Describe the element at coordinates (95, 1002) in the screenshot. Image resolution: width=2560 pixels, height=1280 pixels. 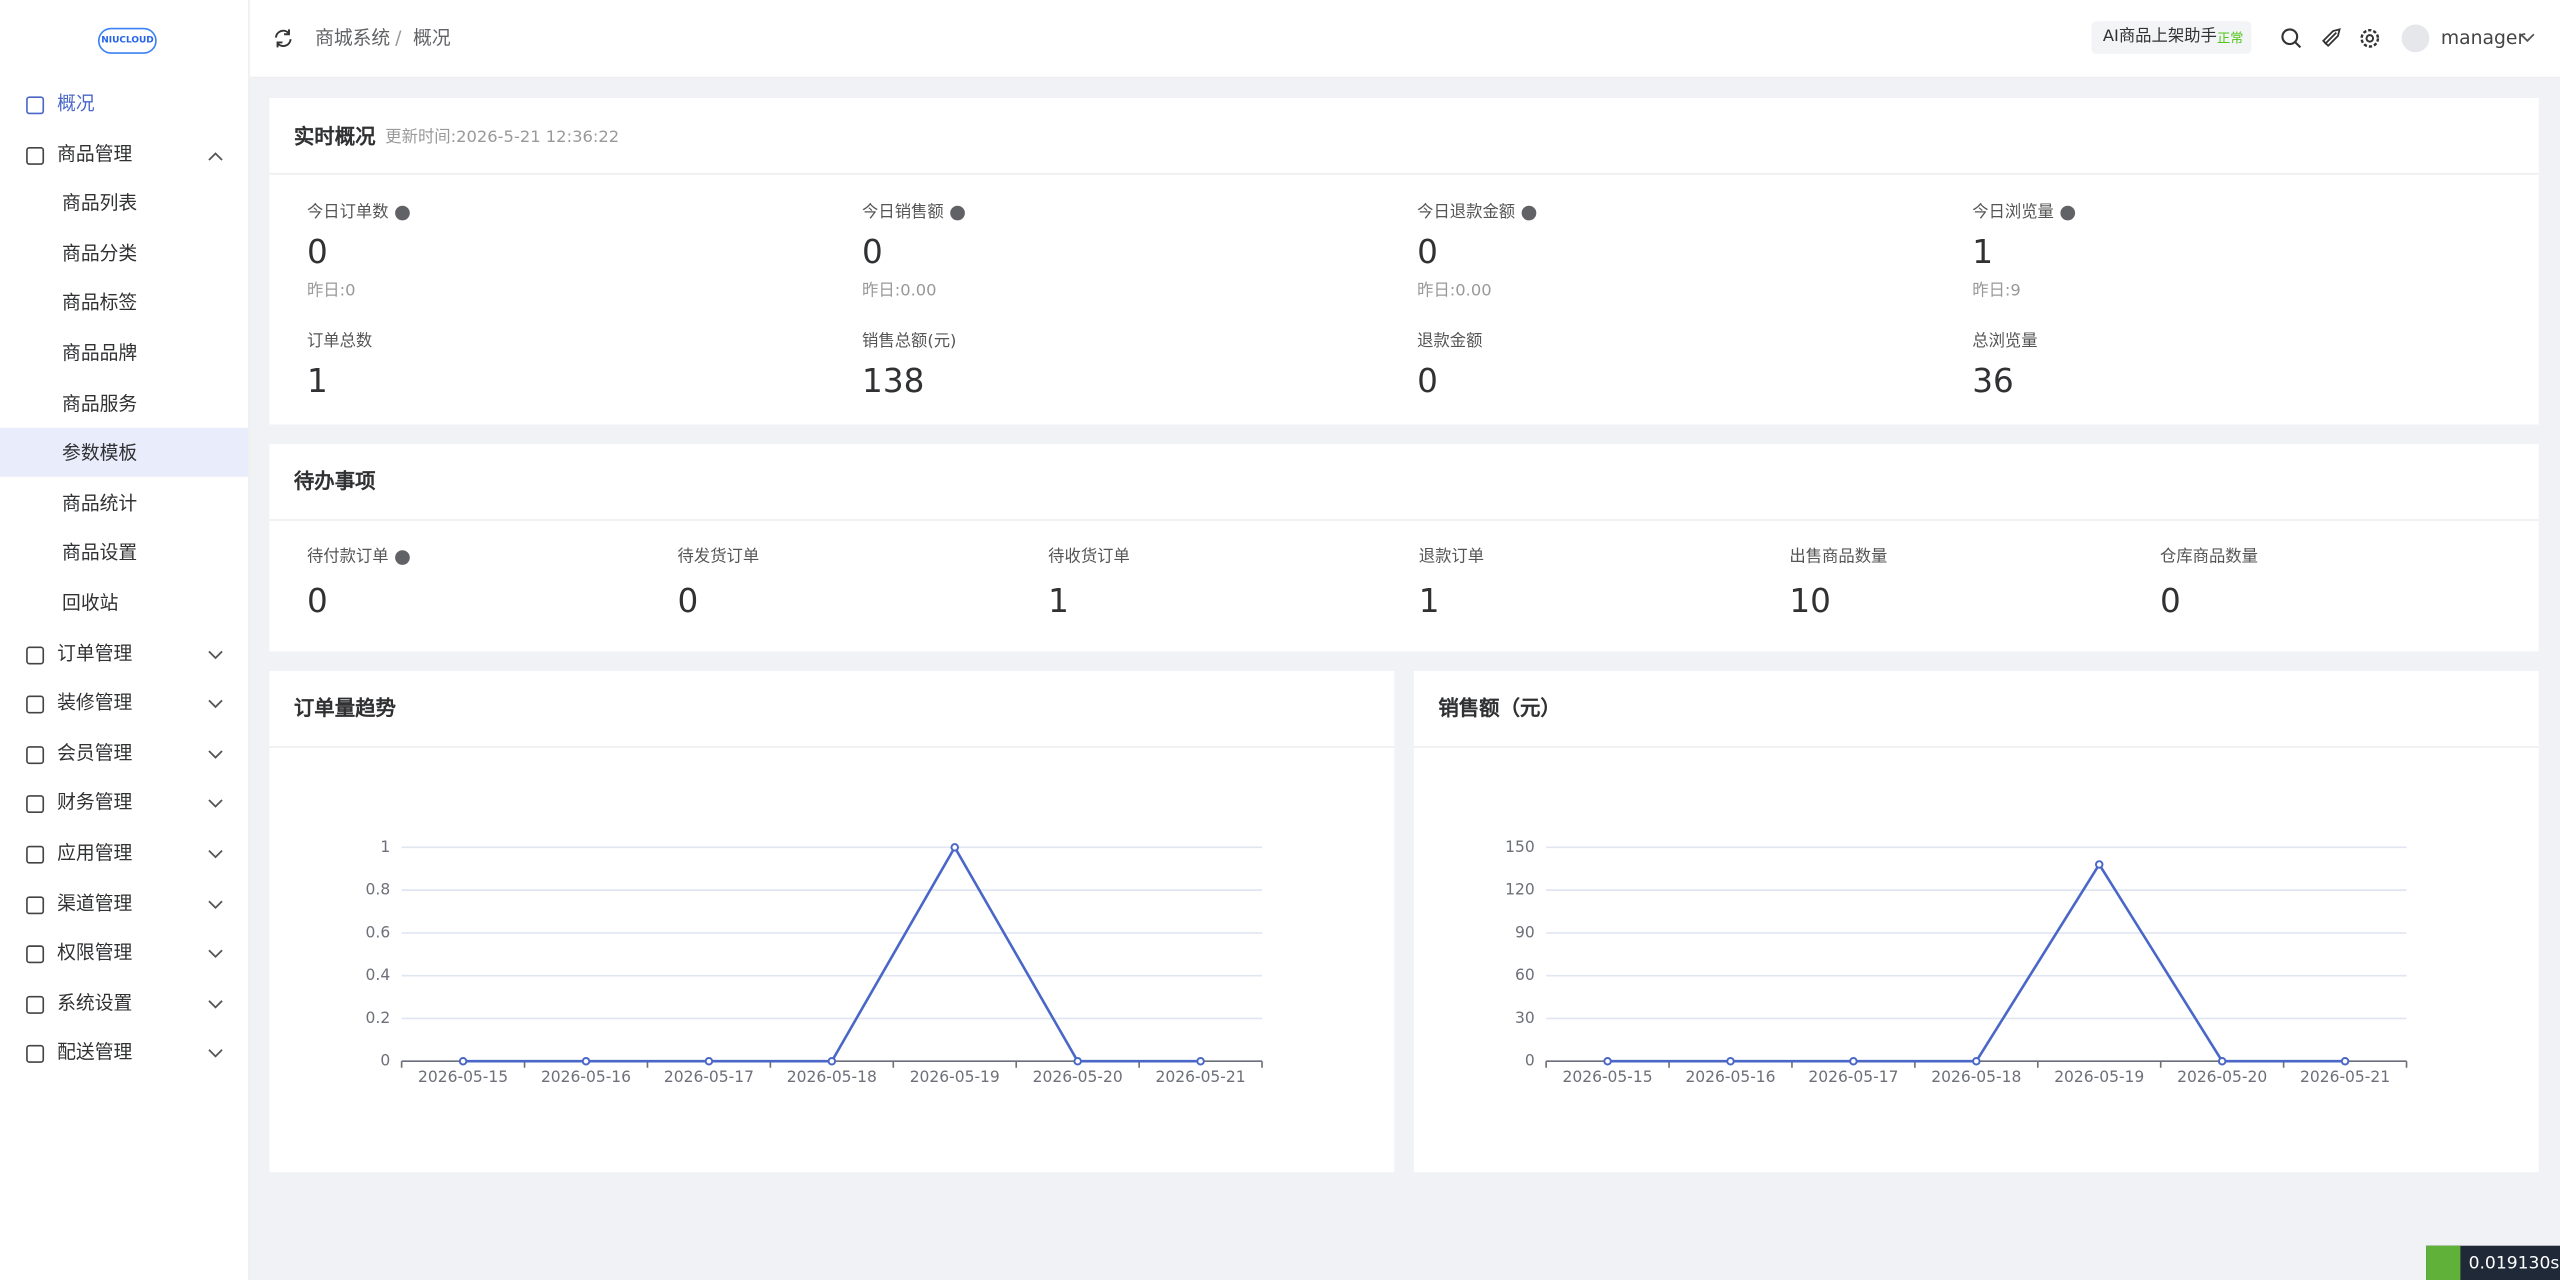
I see `menu-item: 系统设置` at that location.